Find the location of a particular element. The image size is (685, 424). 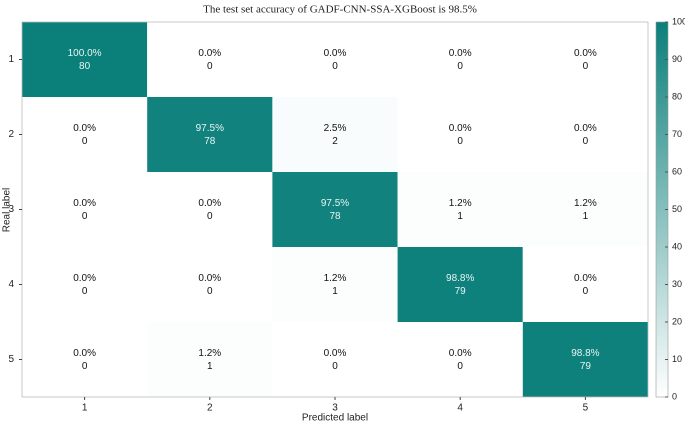

x-axis-label: Predicted label is located at coordinates (335, 418).